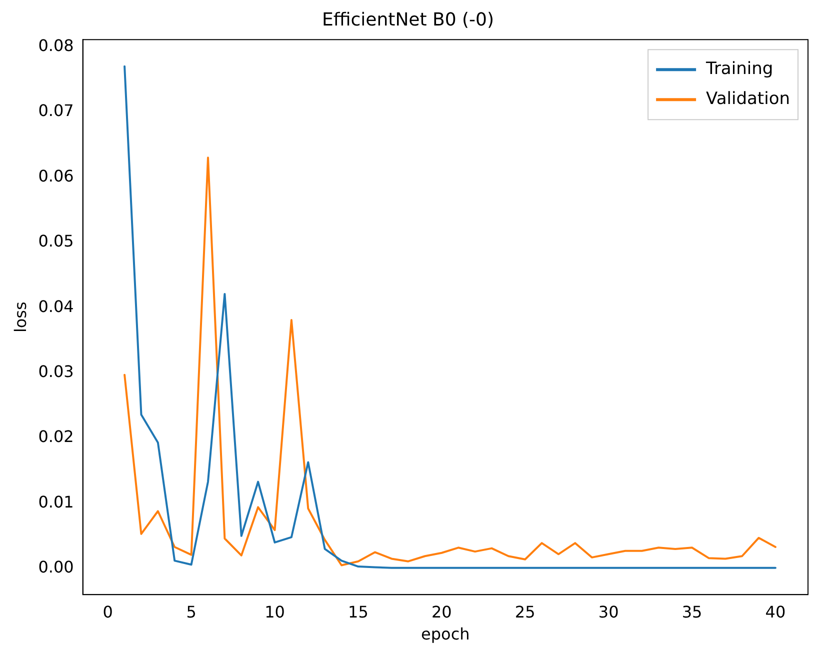 The height and width of the screenshot is (653, 822). I want to click on x-tick-label: 35, so click(692, 612).